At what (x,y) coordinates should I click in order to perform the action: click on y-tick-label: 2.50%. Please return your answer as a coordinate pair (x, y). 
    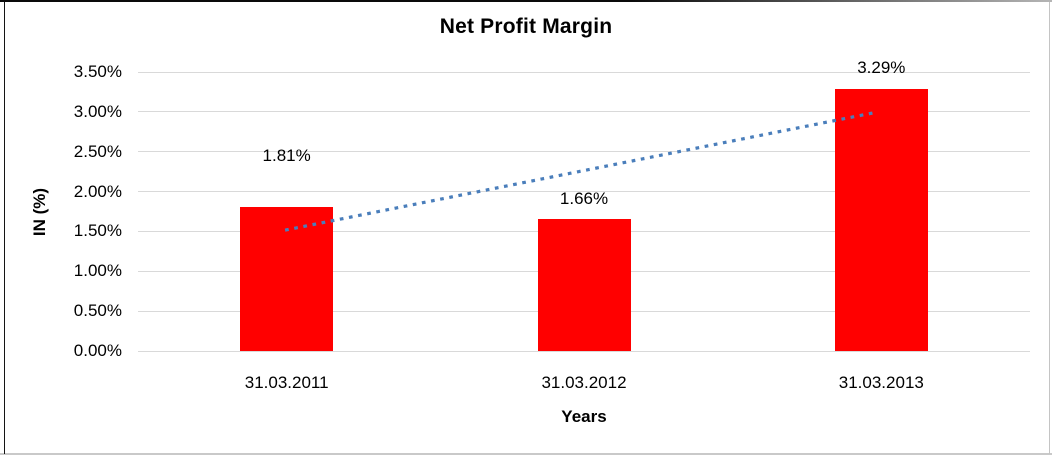
    Looking at the image, I should click on (97, 151).